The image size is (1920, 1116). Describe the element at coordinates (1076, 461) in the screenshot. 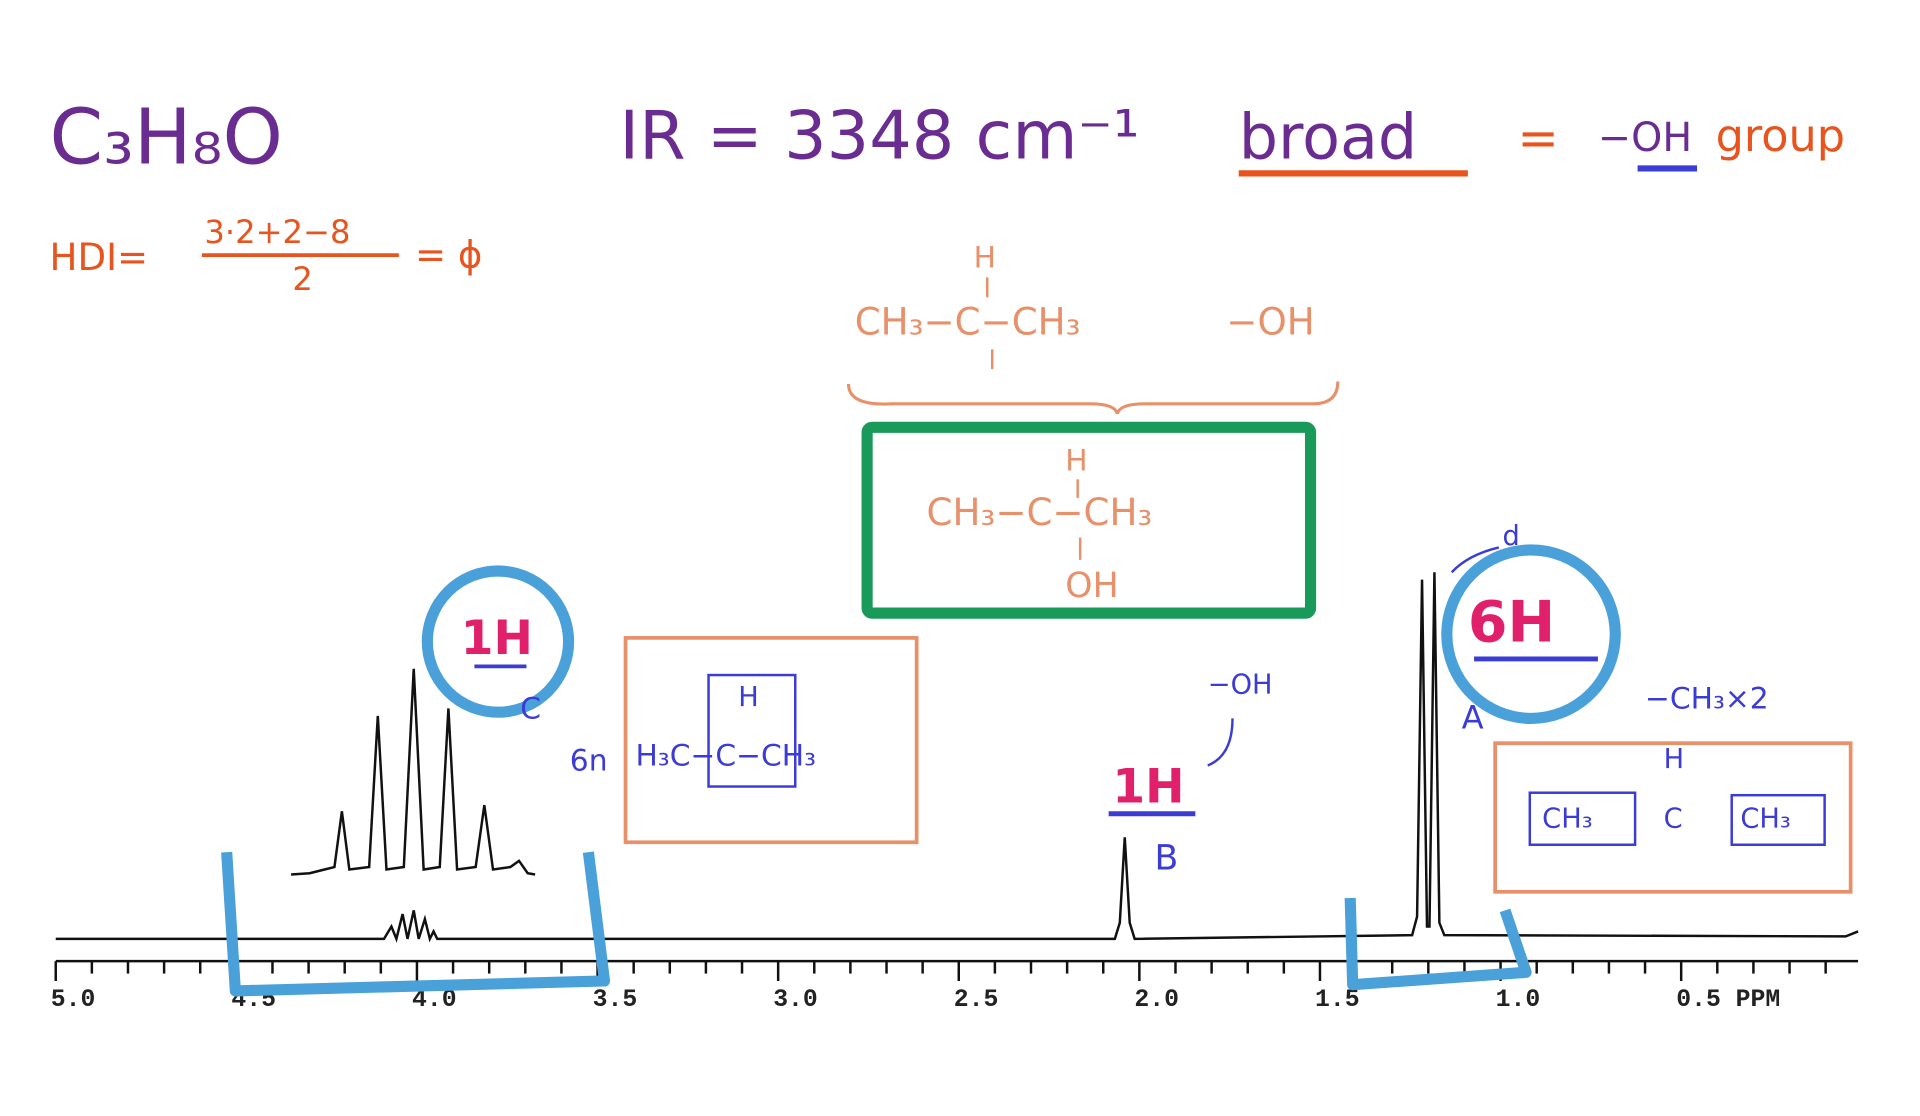

I see `answer-h: H` at that location.